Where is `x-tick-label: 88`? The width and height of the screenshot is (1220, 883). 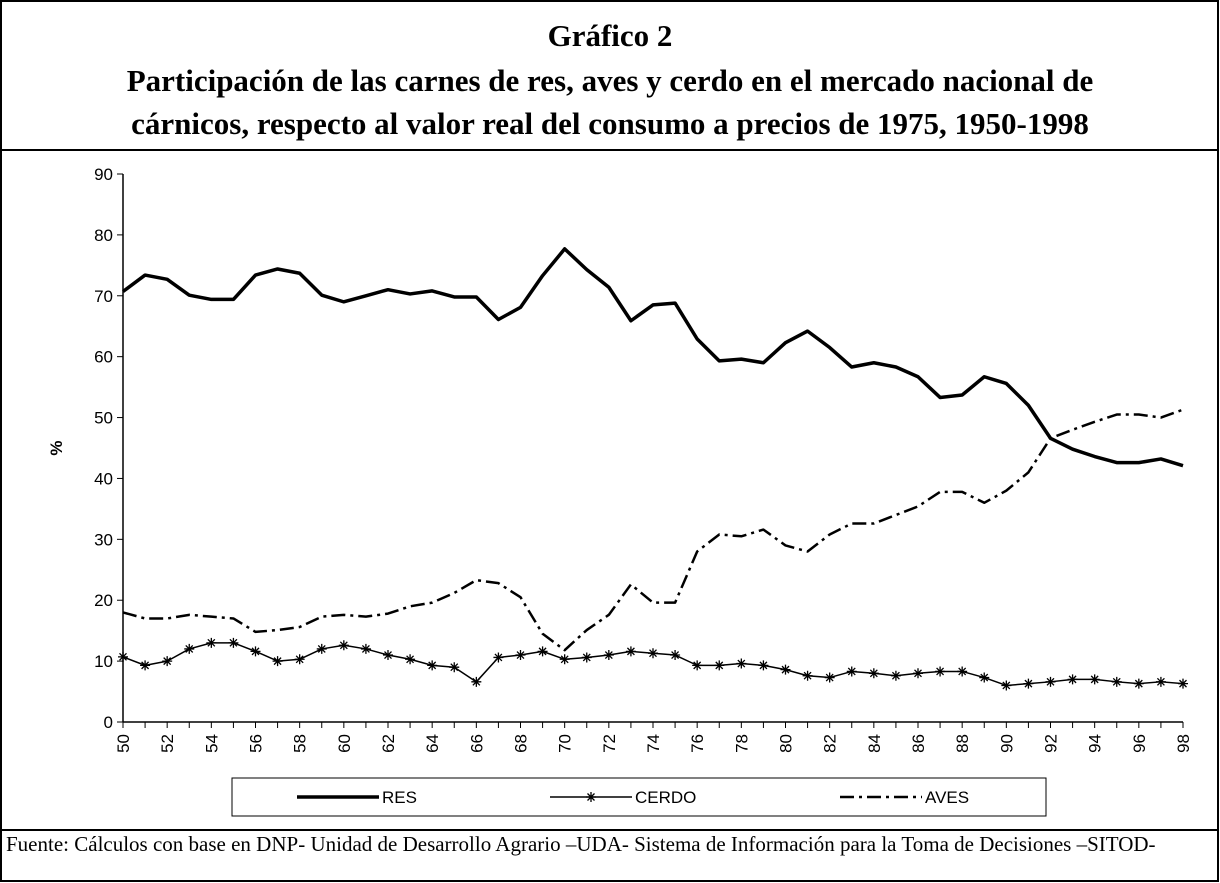
x-tick-label: 88 is located at coordinates (962, 743).